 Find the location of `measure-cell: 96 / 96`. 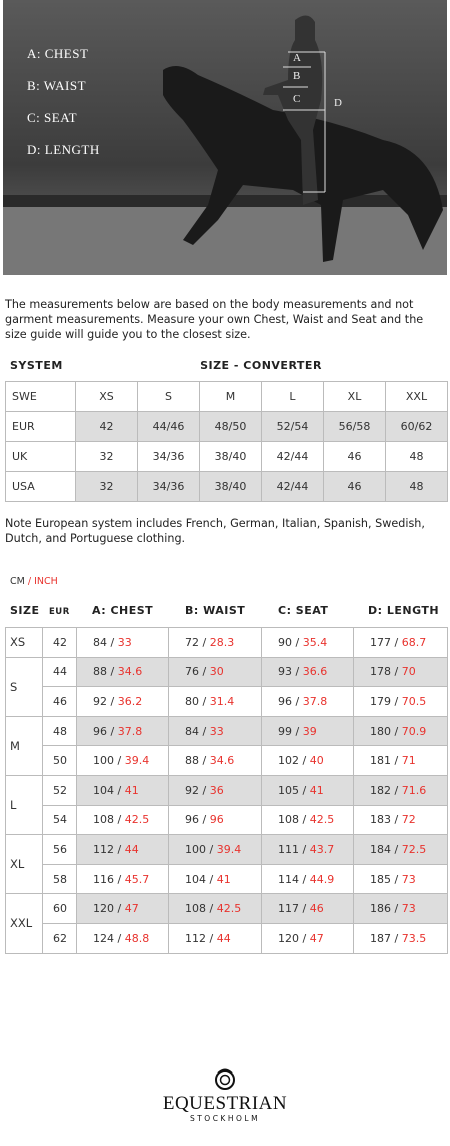

measure-cell: 96 / 96 is located at coordinates (215, 820).